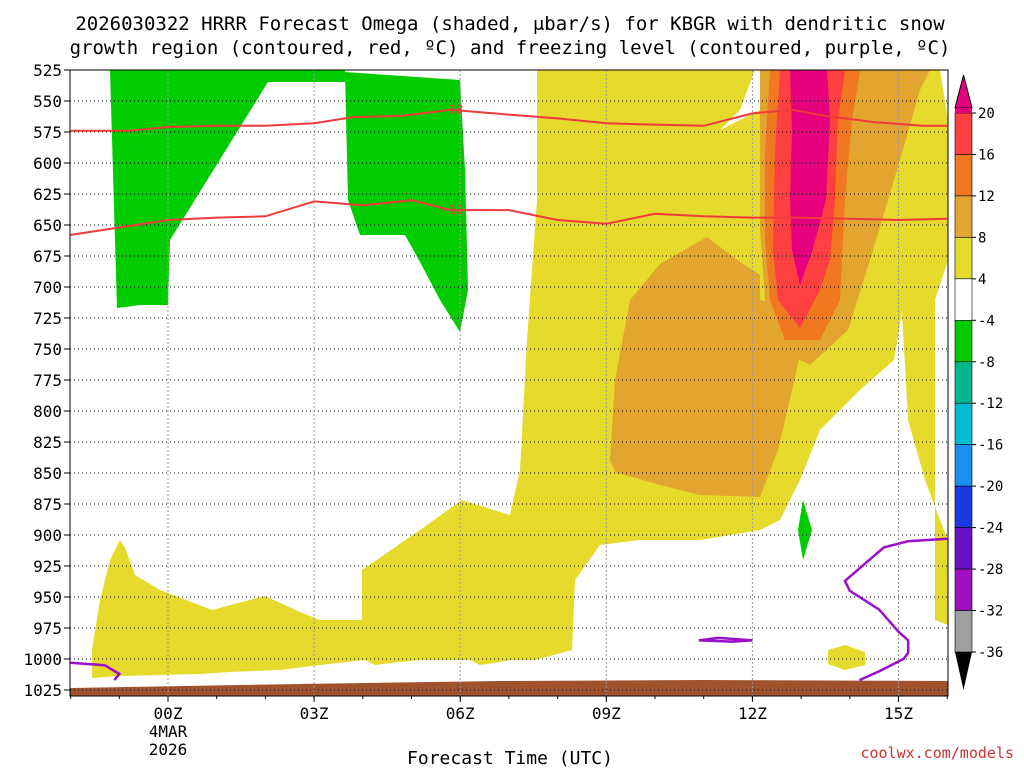 The image size is (1024, 768). I want to click on colorbar-label--4: -4, so click(986, 321).